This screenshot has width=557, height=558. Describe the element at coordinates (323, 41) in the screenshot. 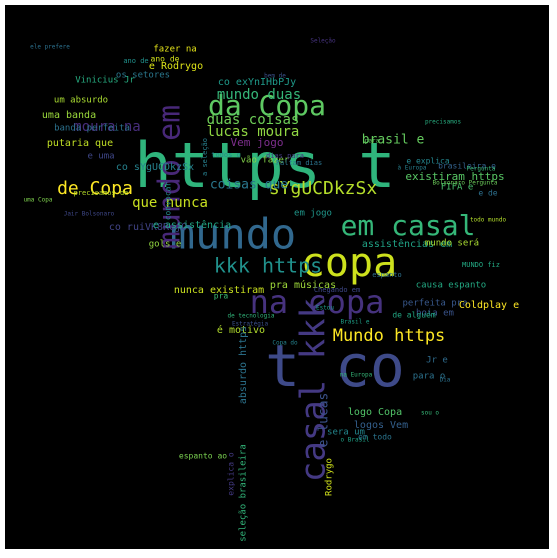

I see `cloud-word: Seleção` at that location.